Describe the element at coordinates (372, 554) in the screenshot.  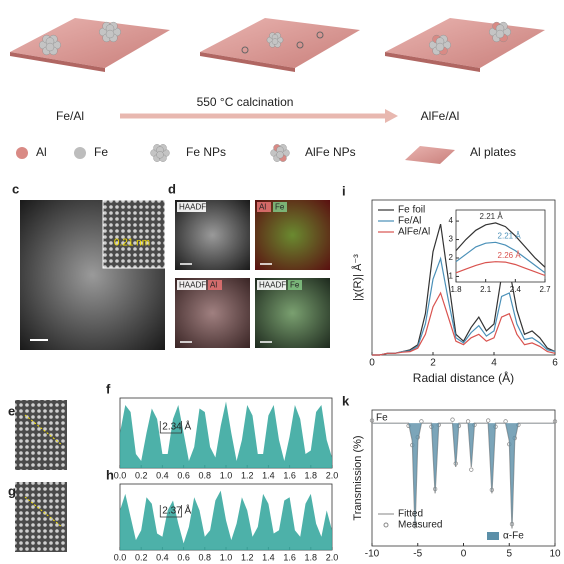
I see `x-tick-label: -10` at that location.